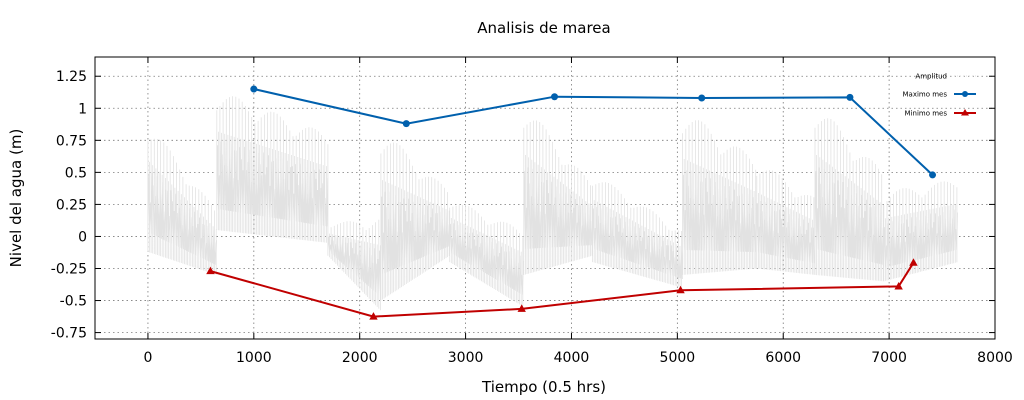 The image size is (1024, 400). Describe the element at coordinates (466, 358) in the screenshot. I see `x-tick-label: 3000` at that location.